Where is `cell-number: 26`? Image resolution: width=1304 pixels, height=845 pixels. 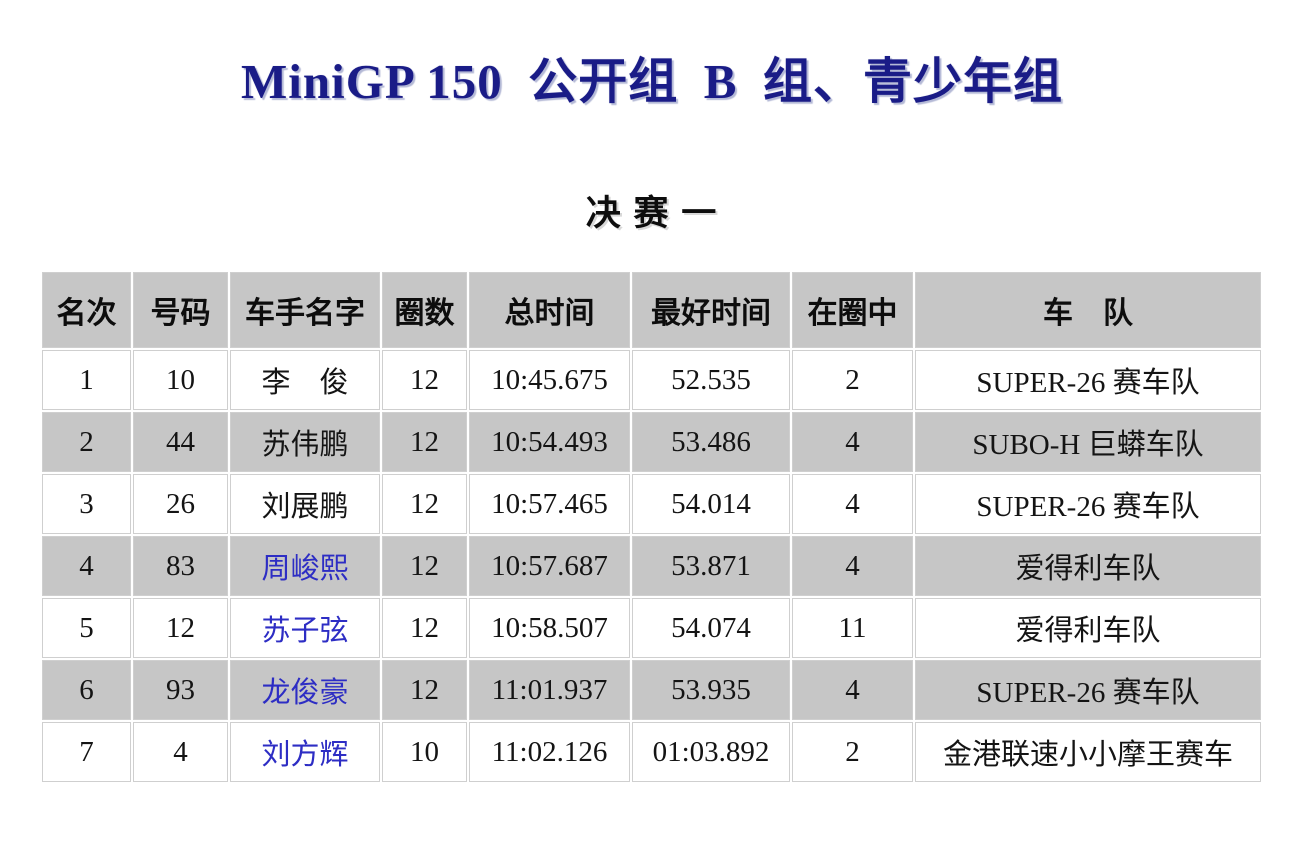 cell-number: 26 is located at coordinates (180, 504).